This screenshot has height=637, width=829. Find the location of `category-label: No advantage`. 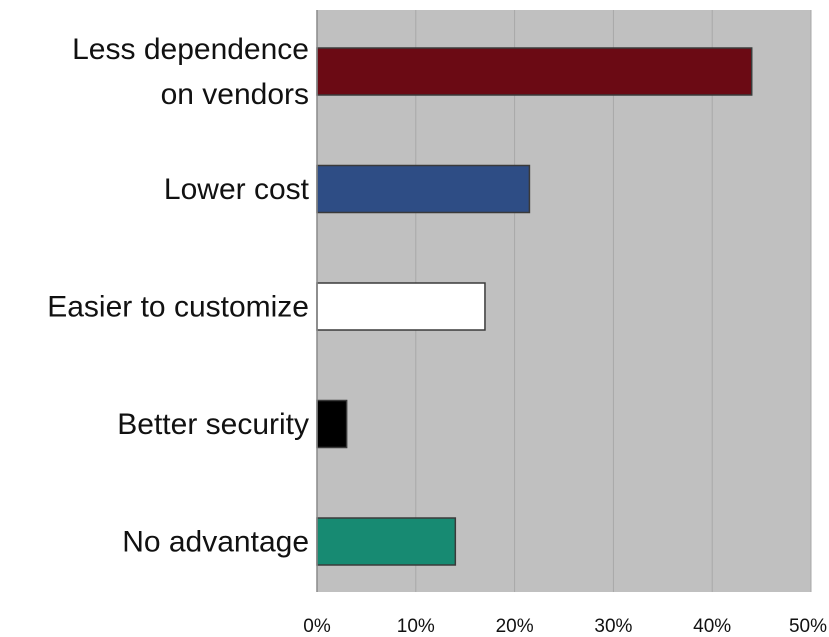

category-label: No advantage is located at coordinates (215, 542).